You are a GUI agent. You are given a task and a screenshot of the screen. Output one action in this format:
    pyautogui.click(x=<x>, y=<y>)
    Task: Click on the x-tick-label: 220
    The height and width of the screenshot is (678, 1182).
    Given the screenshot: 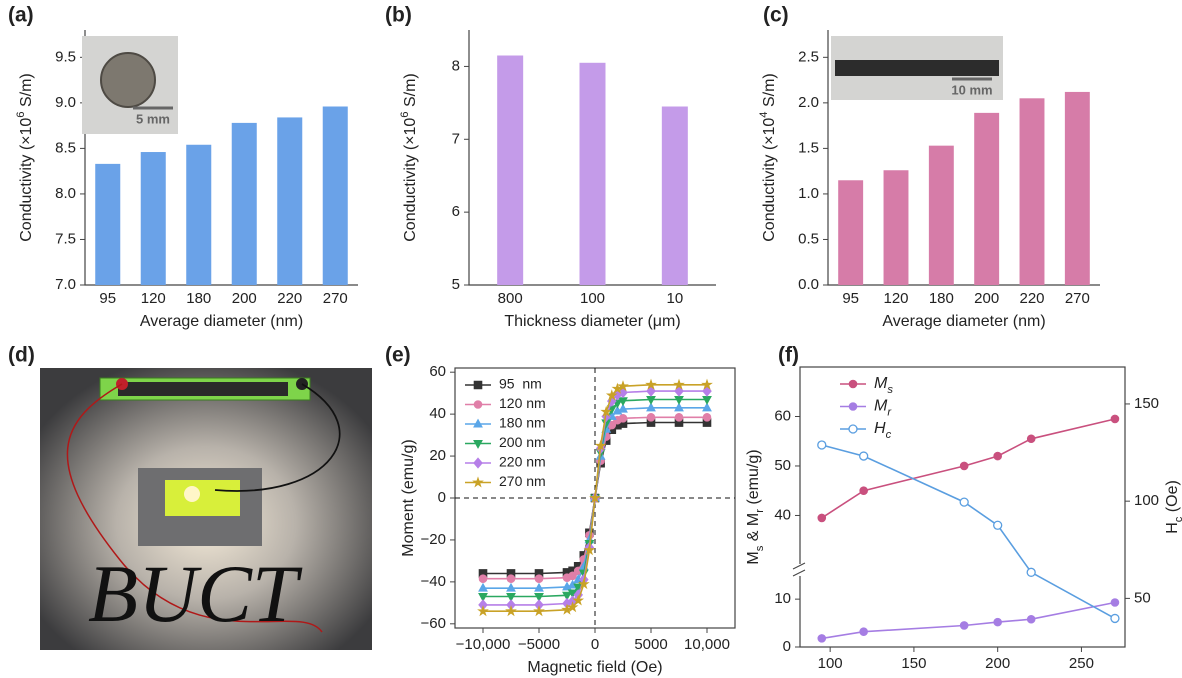 What is the action you would take?
    pyautogui.click(x=289, y=298)
    